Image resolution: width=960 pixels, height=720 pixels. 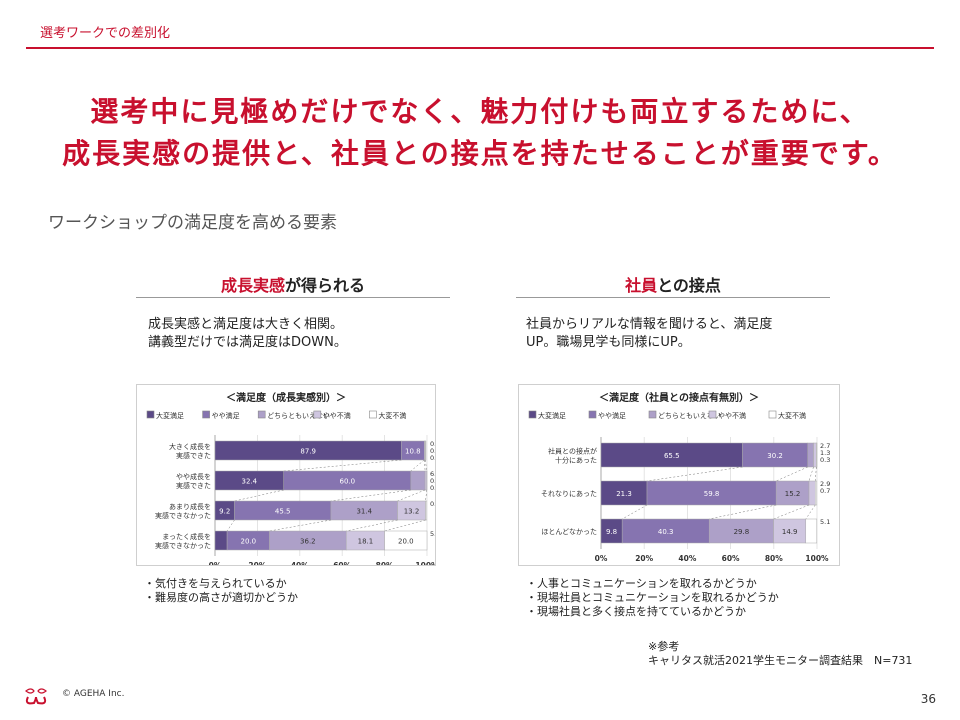 I want to click on category-label: ほとんどなかった, so click(x=569, y=532).